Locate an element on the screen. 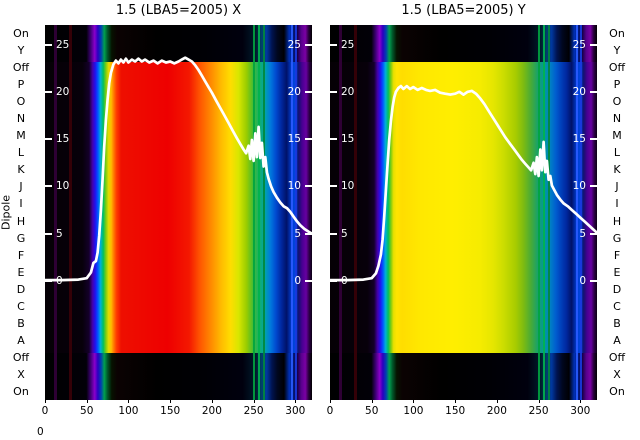 Image resolution: width=640 pixels, height=440 pixels. db-tick-label: 15 is located at coordinates (63, 139).